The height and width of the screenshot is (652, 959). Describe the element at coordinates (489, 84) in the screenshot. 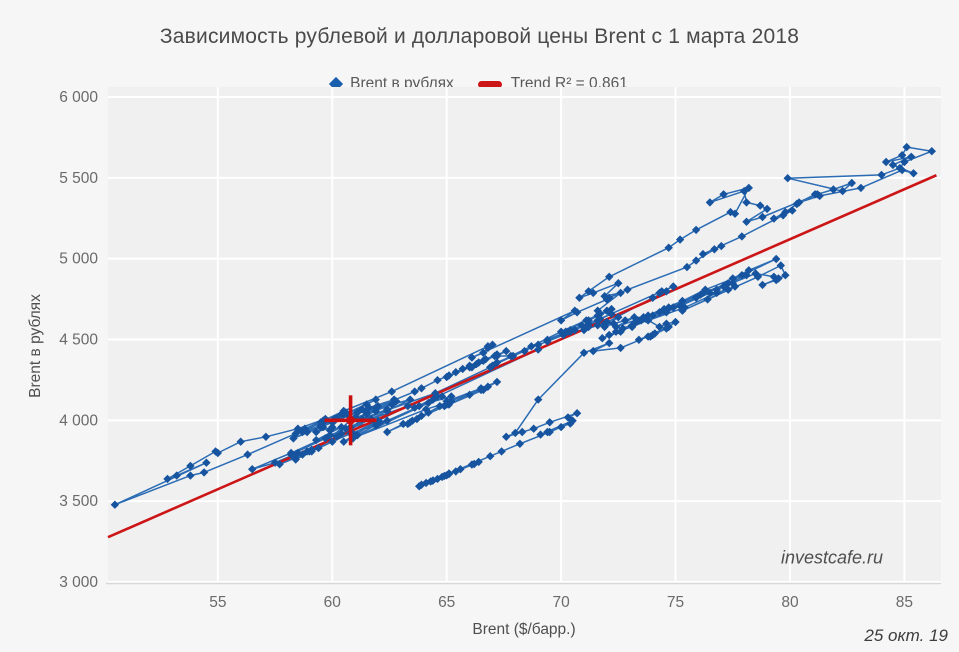

I see `trend-dash-icon` at that location.